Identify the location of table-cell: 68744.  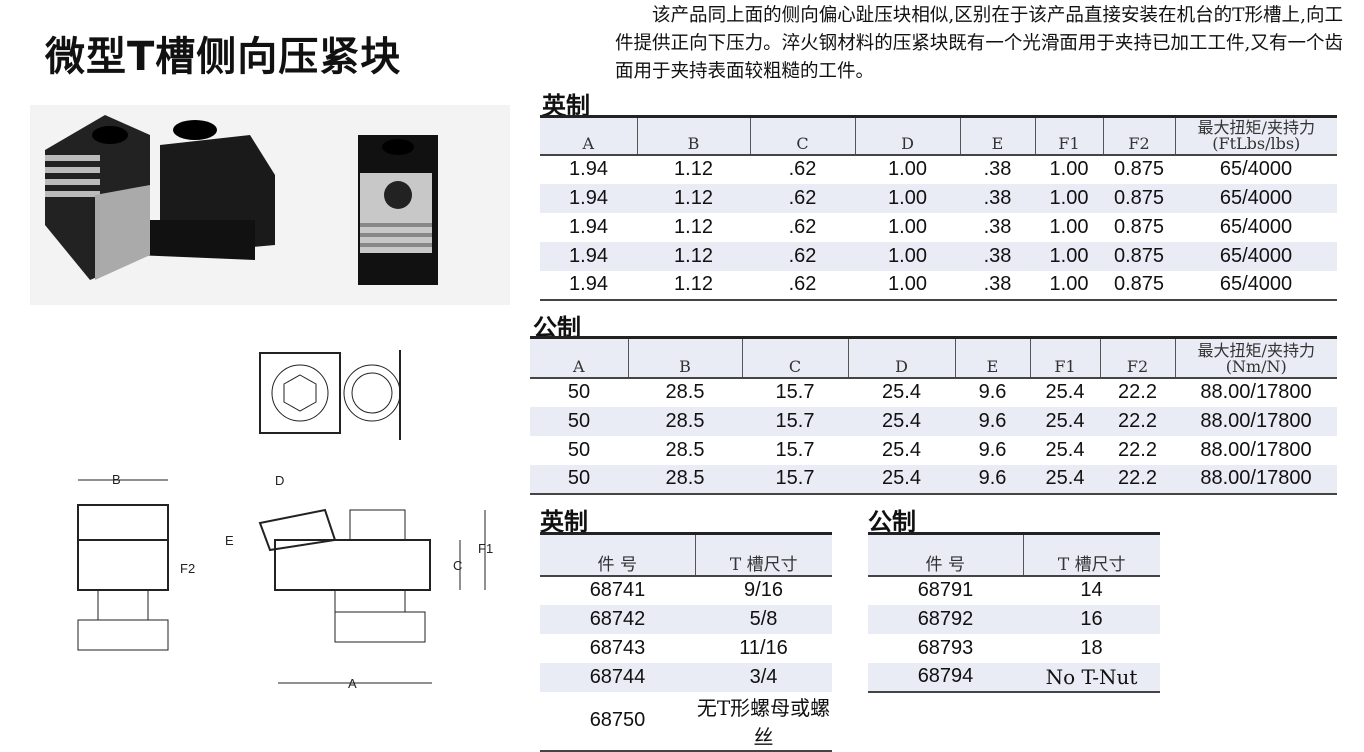
(617, 677).